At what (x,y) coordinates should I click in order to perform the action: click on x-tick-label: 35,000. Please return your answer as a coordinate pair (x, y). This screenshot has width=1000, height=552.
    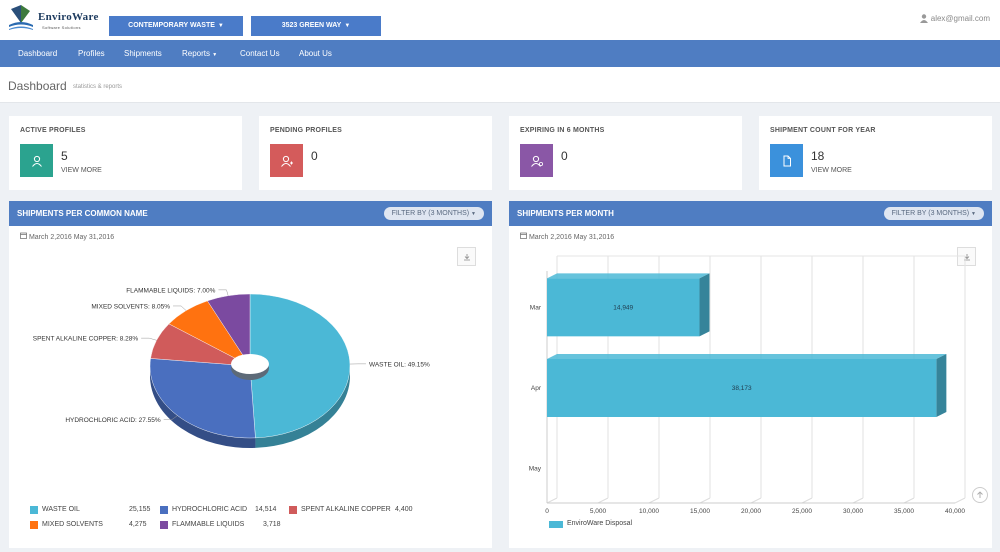
    Looking at the image, I should click on (904, 511).